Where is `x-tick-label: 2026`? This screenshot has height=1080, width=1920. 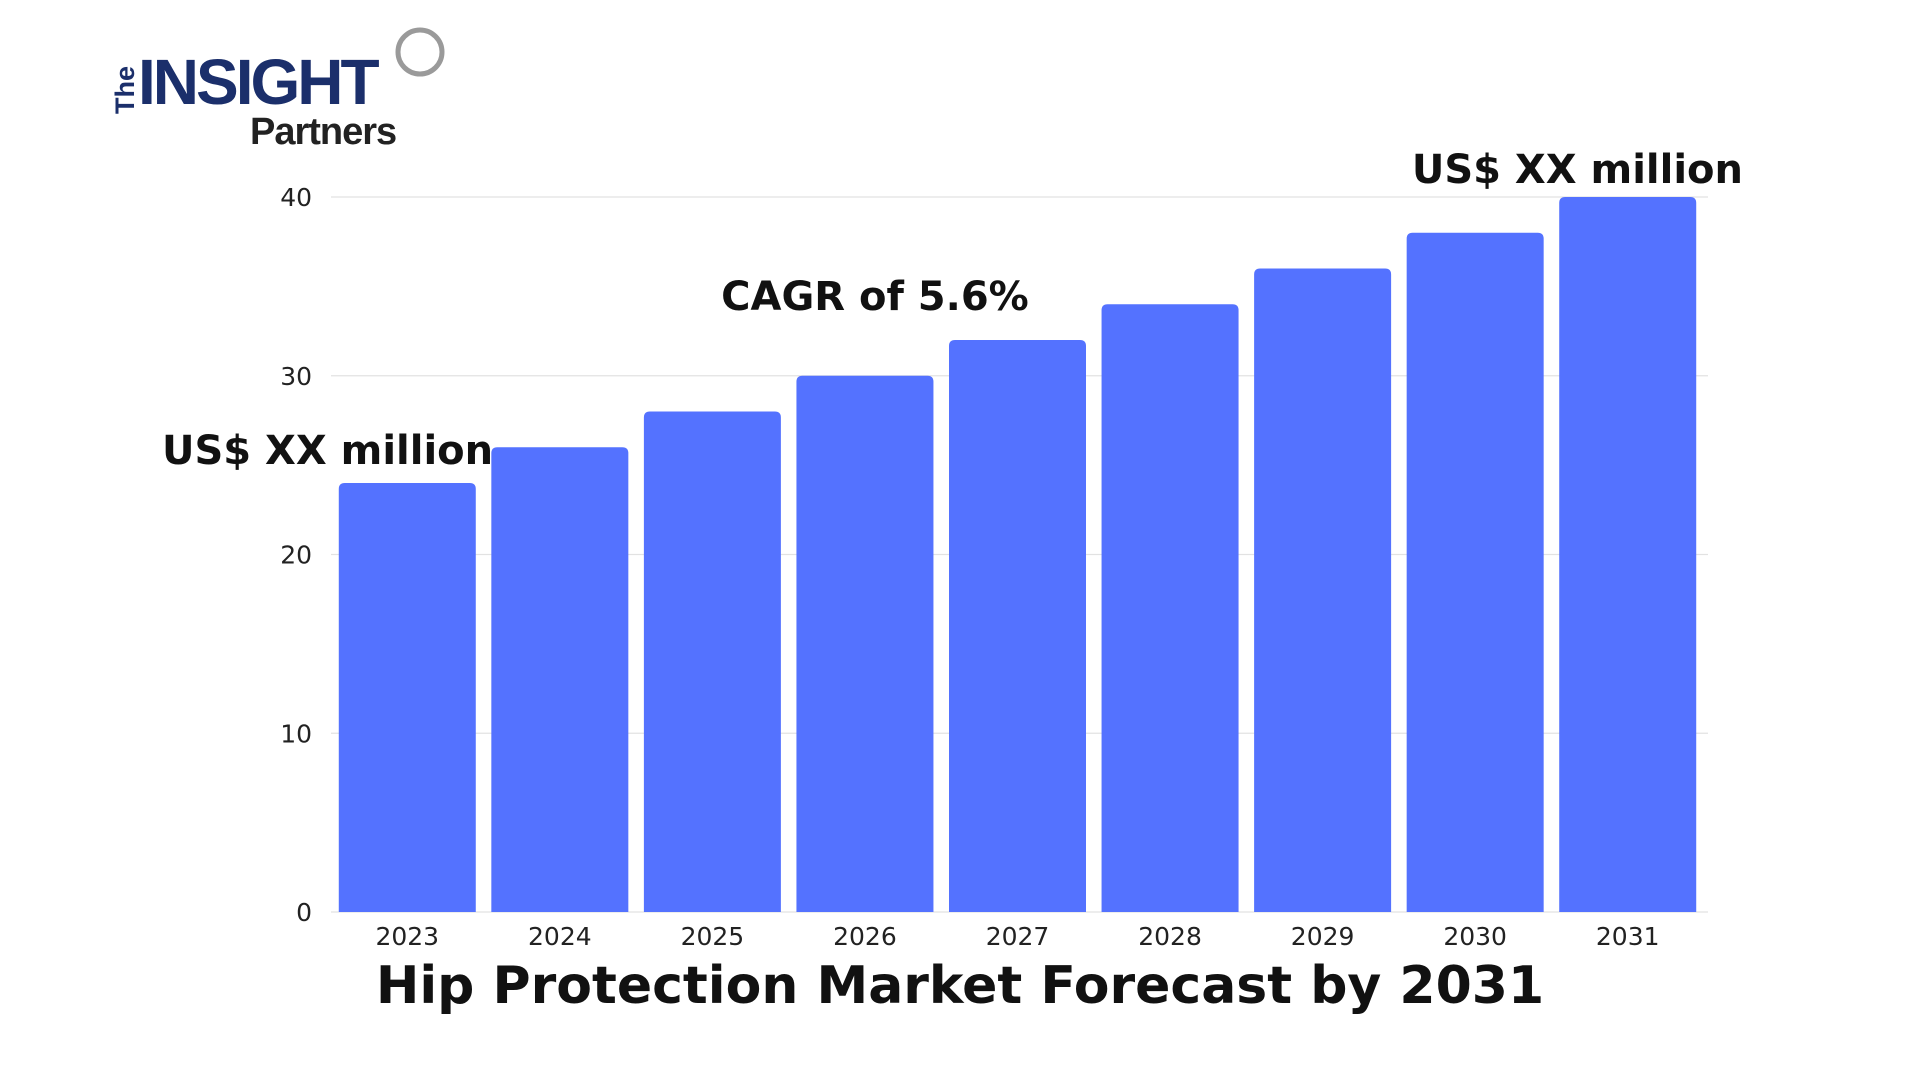 x-tick-label: 2026 is located at coordinates (865, 936).